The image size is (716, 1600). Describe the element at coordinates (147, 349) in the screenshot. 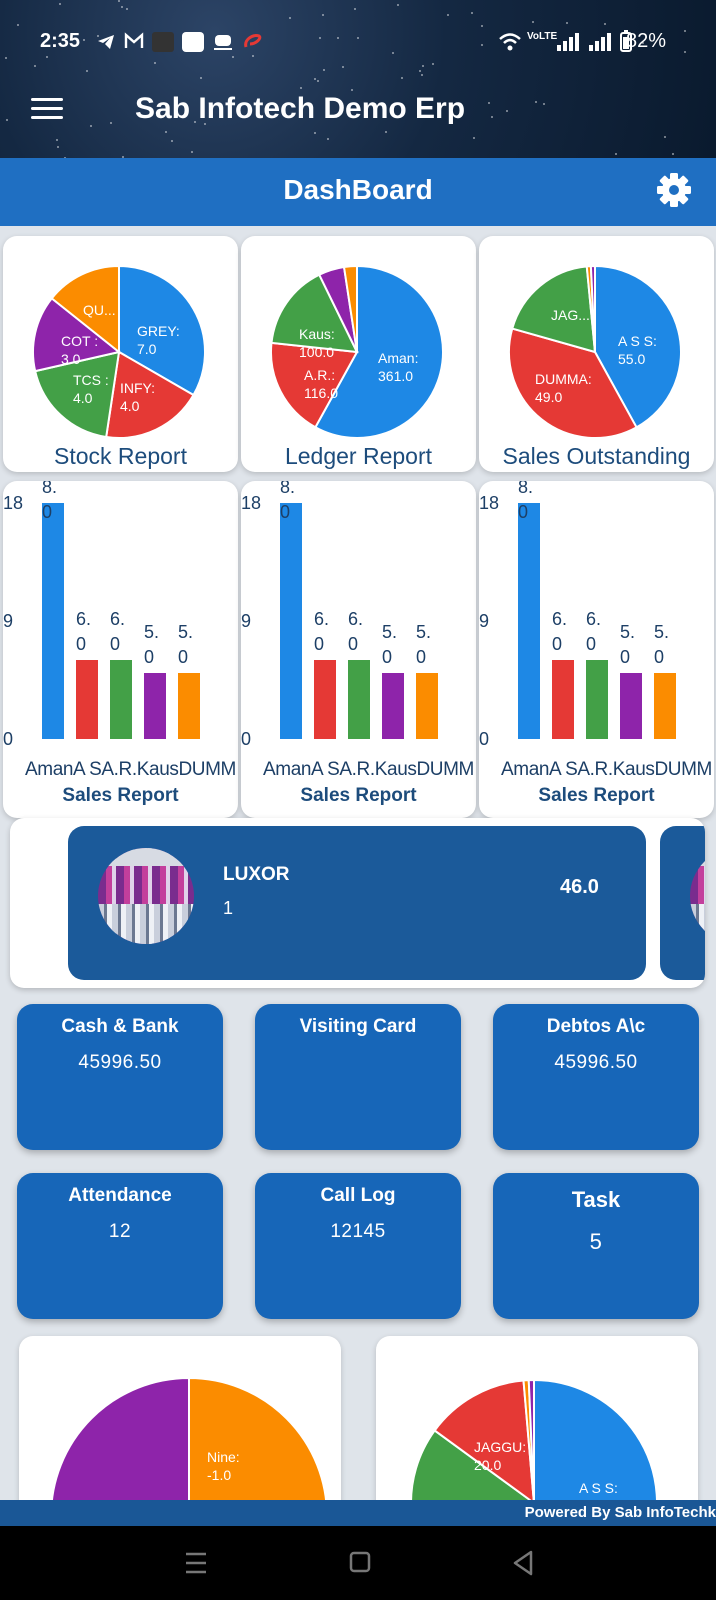

I see `pie-value: 7.0` at that location.